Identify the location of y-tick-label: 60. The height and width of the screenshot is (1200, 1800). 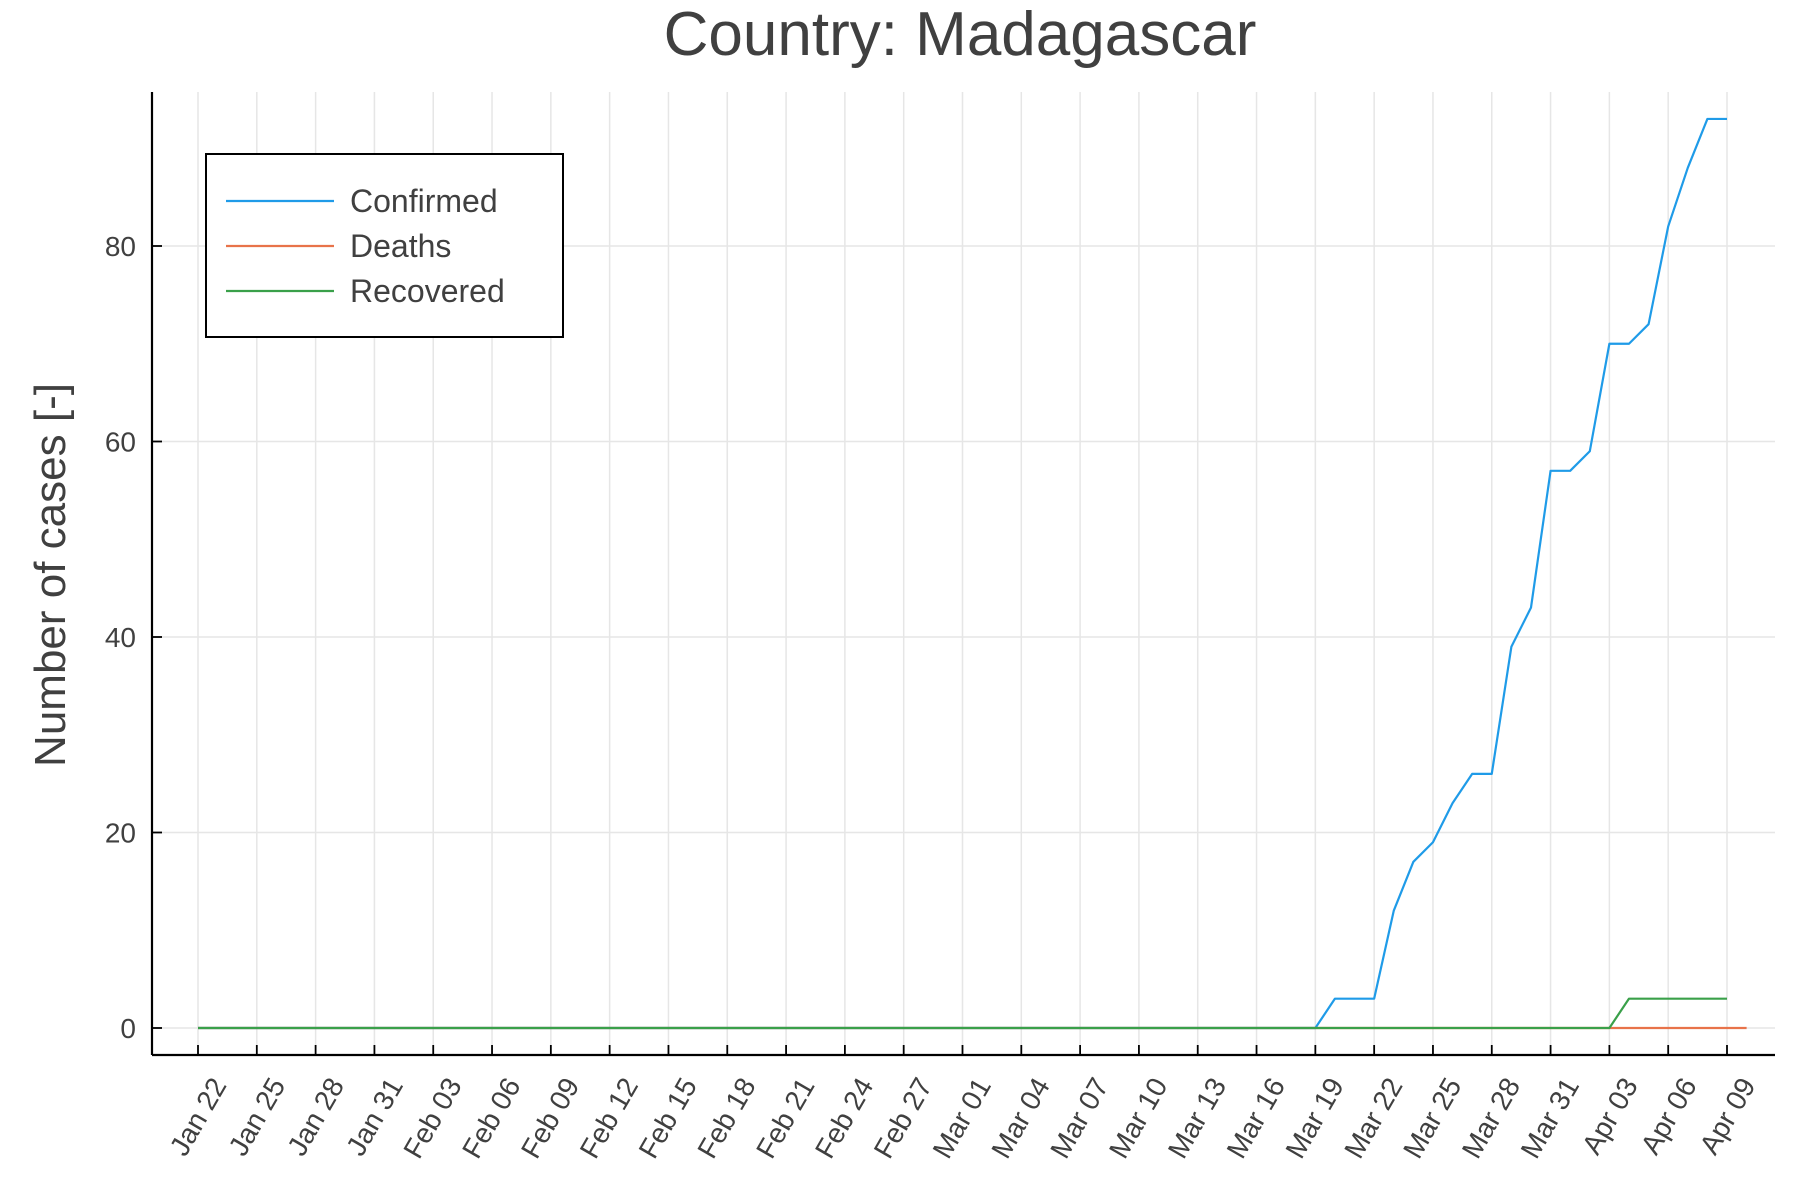
(120, 442).